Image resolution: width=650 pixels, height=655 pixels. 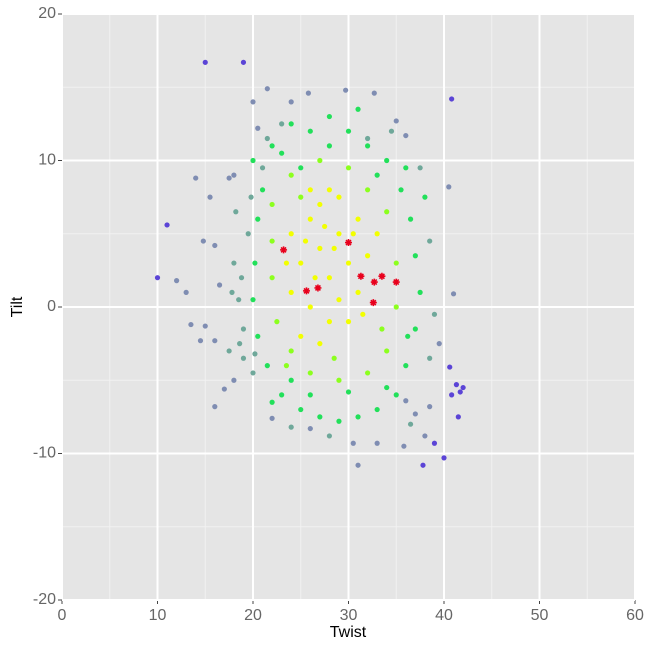 What do you see at coordinates (635, 615) in the screenshot?
I see `x-tick-label: 60` at bounding box center [635, 615].